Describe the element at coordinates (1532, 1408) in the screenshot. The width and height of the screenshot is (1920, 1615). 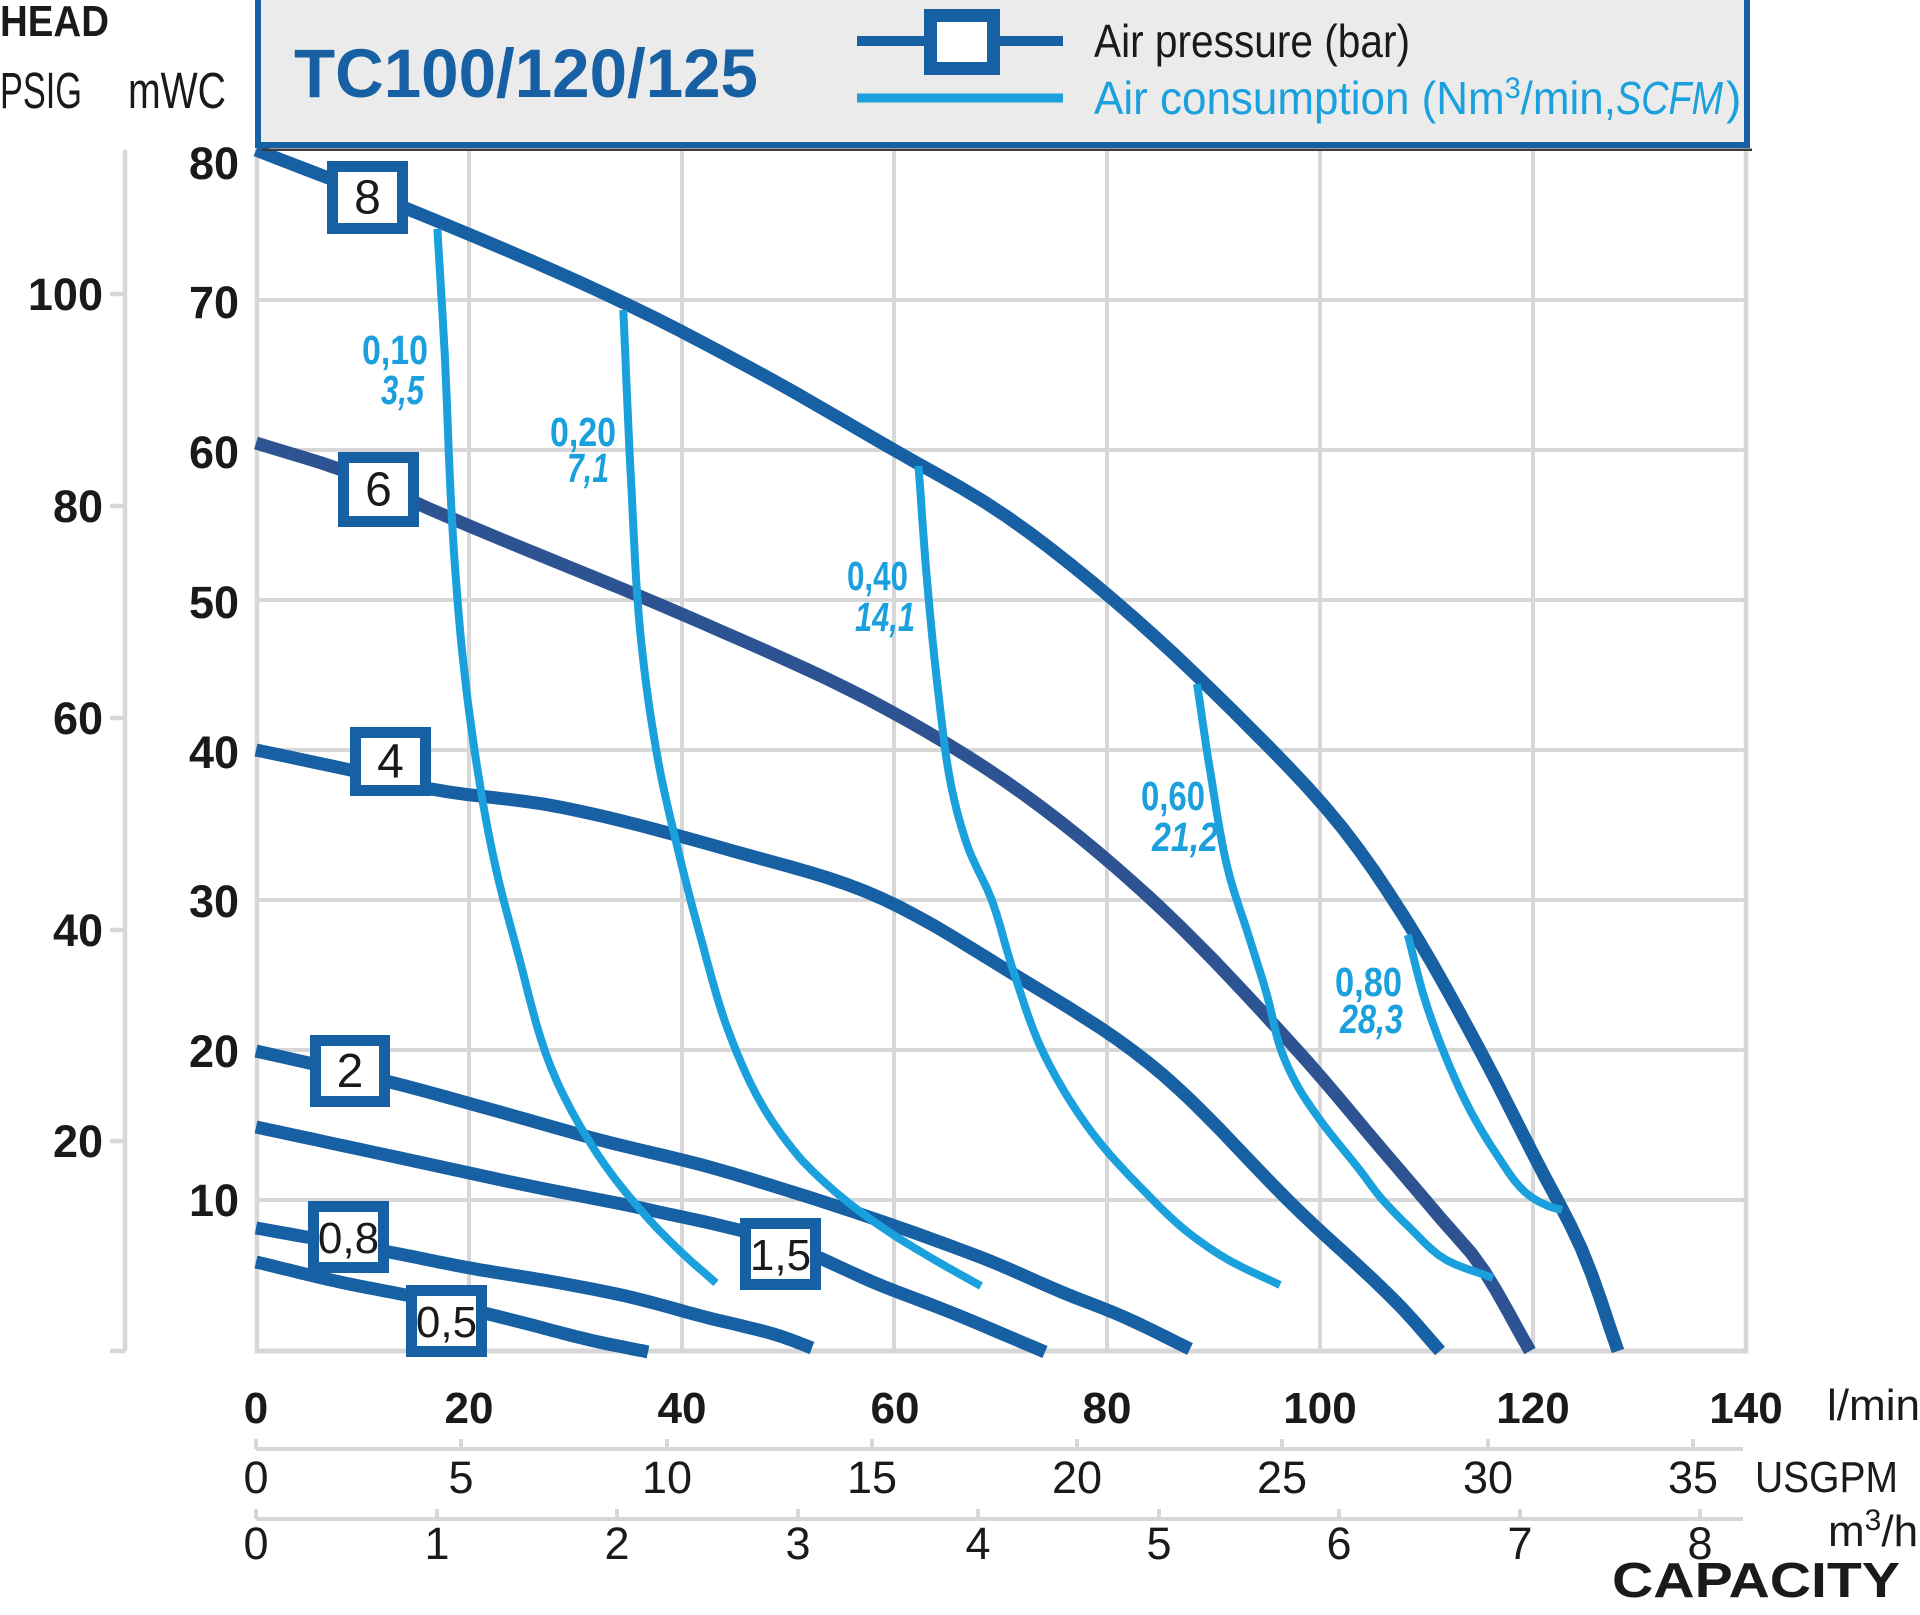
I see `svg-text: 120` at that location.